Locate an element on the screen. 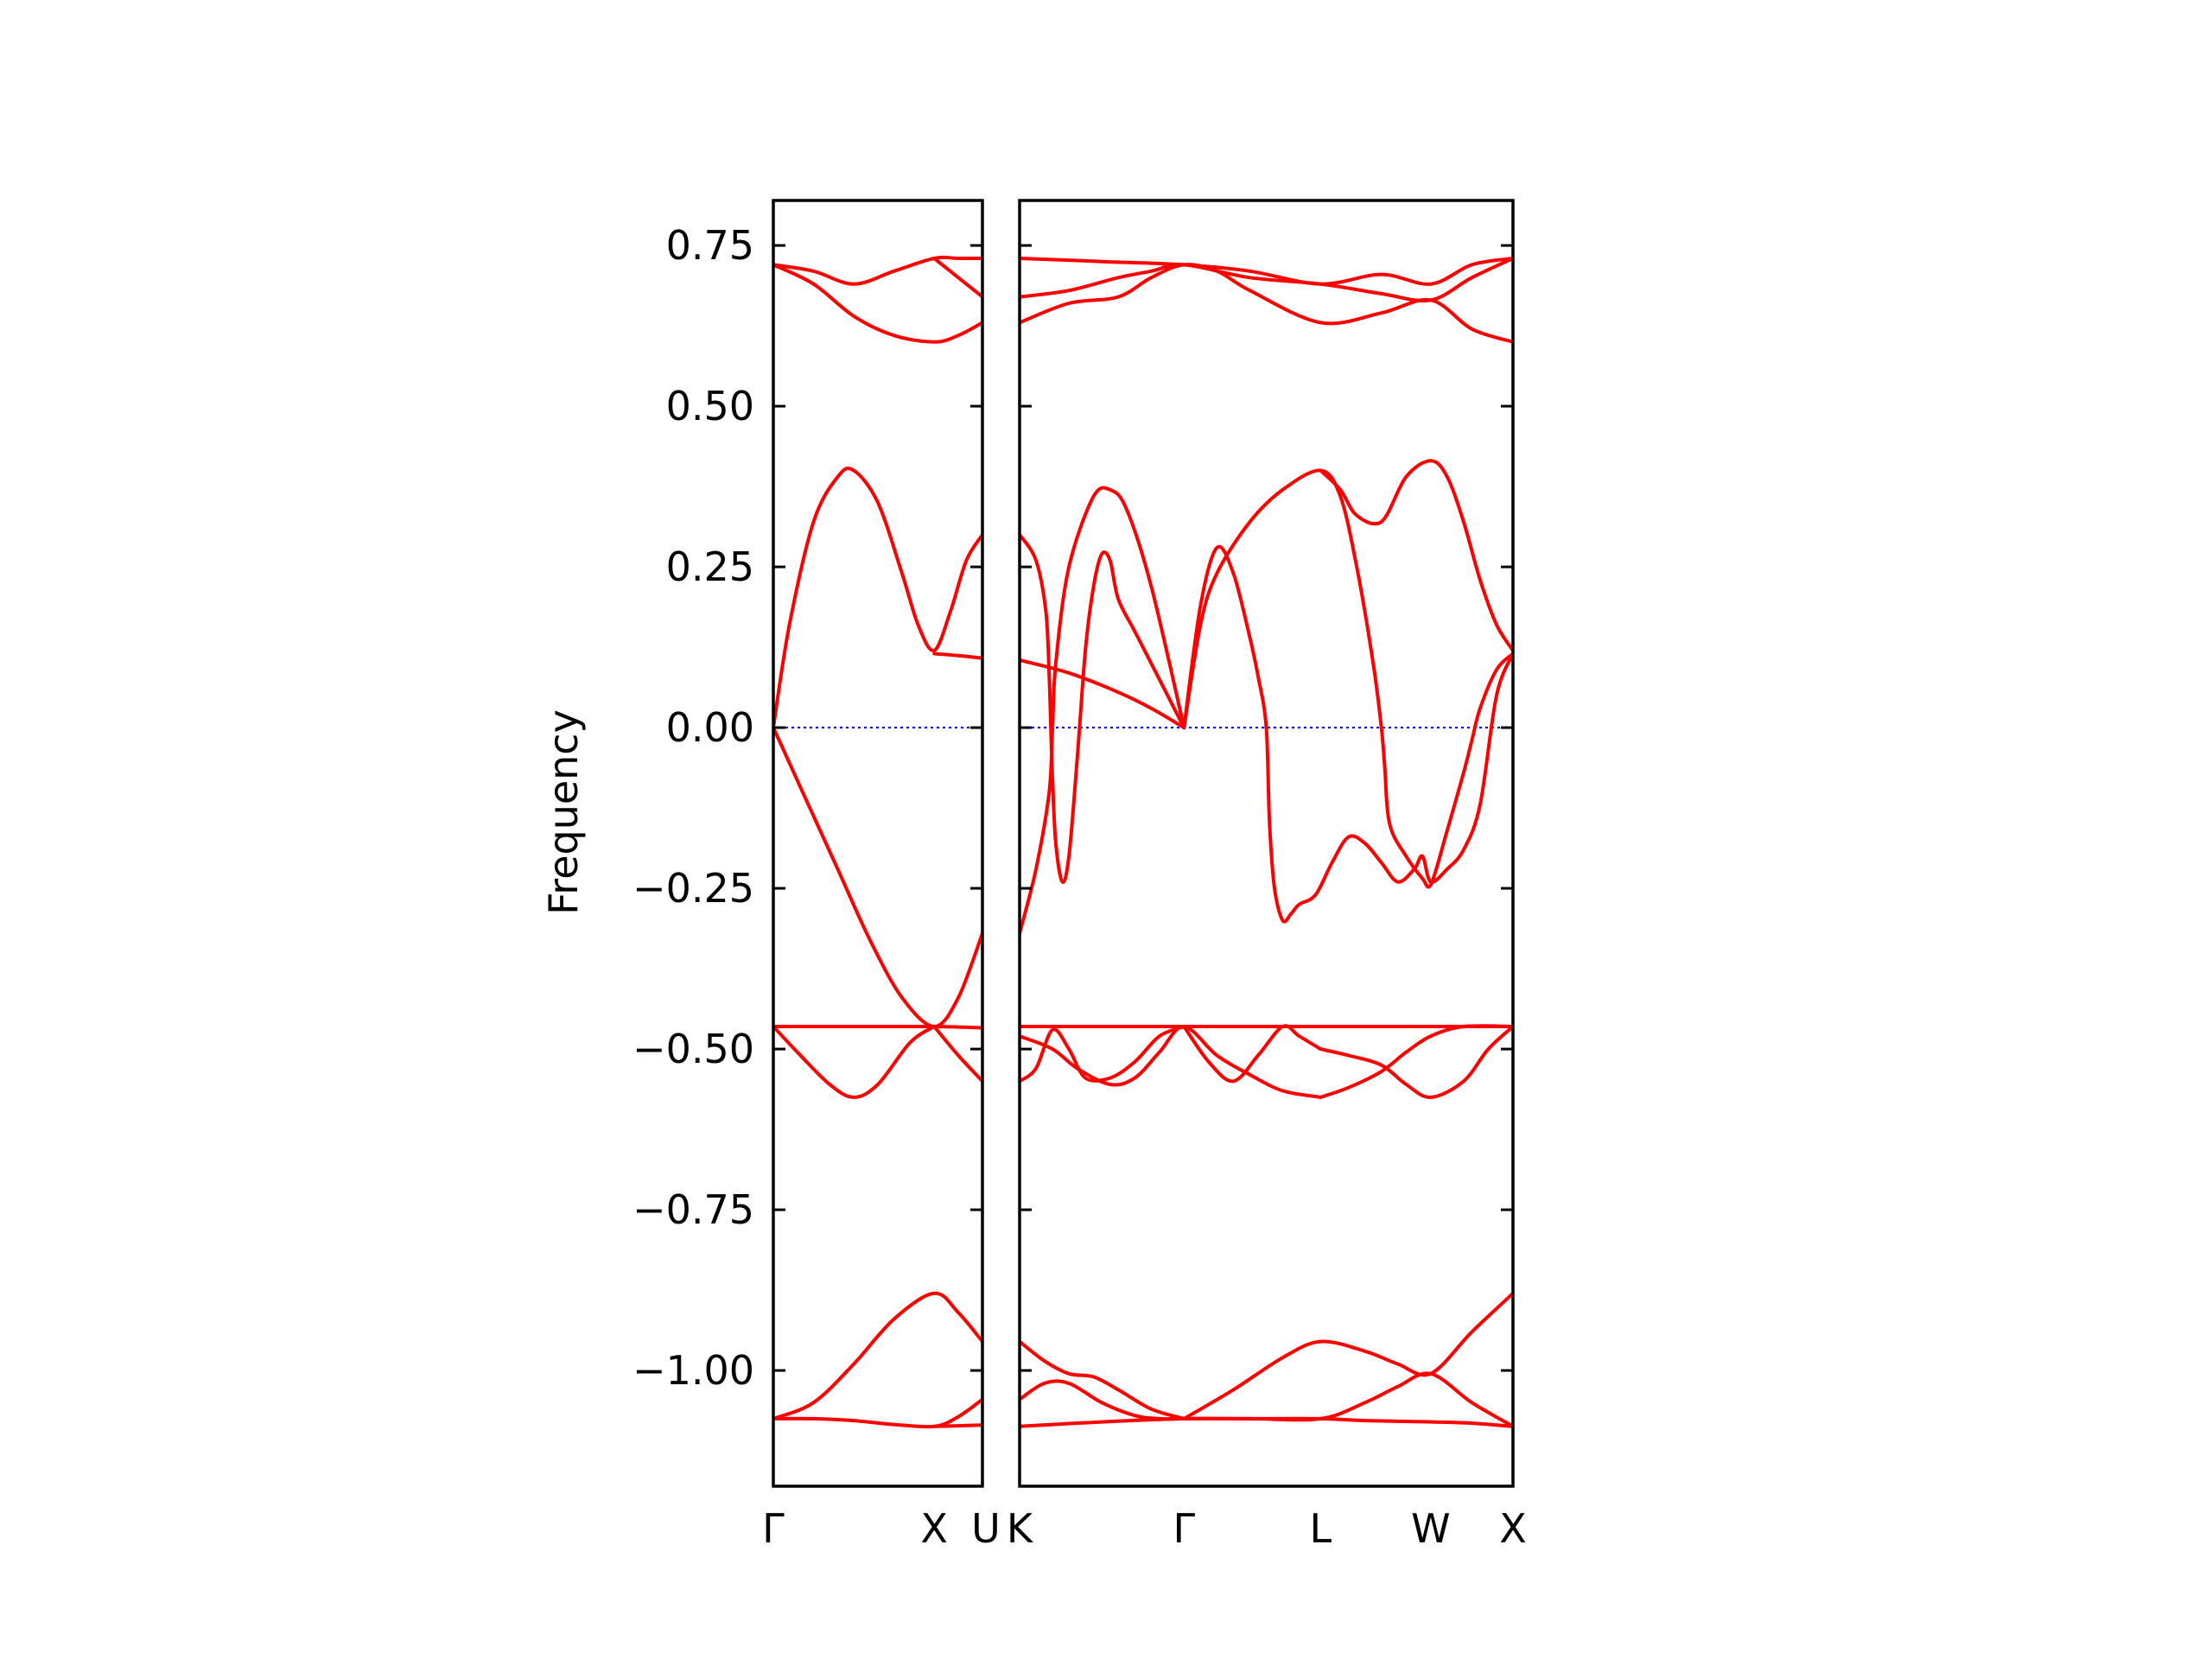 Image resolution: width=2212 pixels, height=1659 pixels. y-tick-label: 0.75 is located at coordinates (710, 245).